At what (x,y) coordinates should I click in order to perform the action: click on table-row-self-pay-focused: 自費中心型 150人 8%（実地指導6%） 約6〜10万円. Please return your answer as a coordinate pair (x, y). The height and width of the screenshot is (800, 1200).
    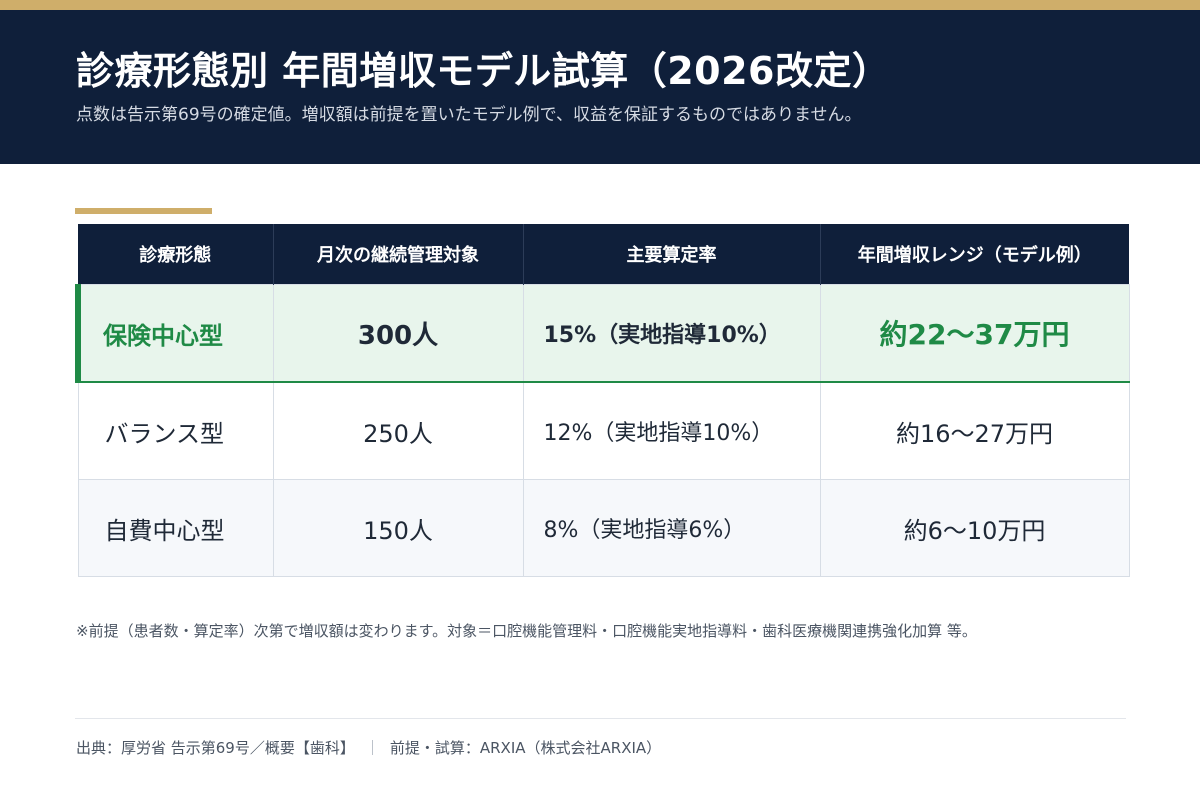
    Looking at the image, I should click on (603, 528).